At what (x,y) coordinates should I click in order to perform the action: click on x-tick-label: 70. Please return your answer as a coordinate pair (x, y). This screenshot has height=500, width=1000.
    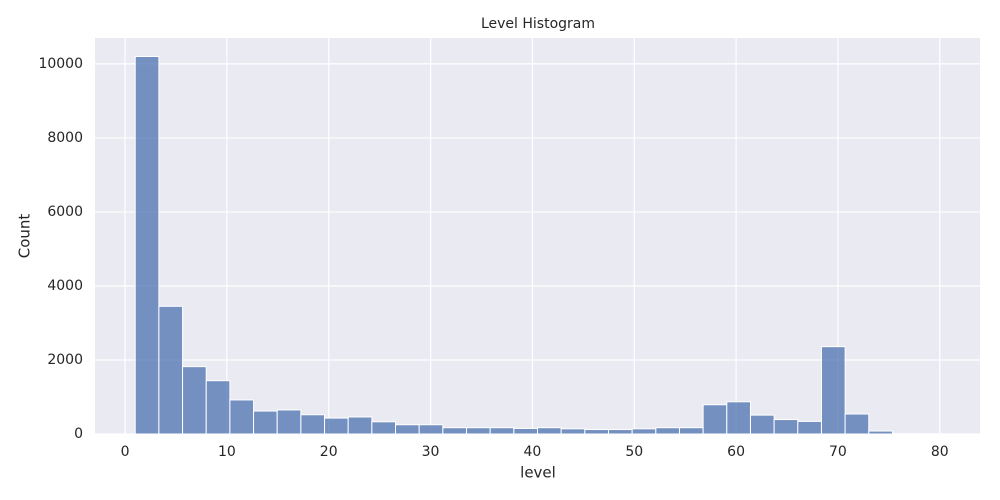
    Looking at the image, I should click on (838, 452).